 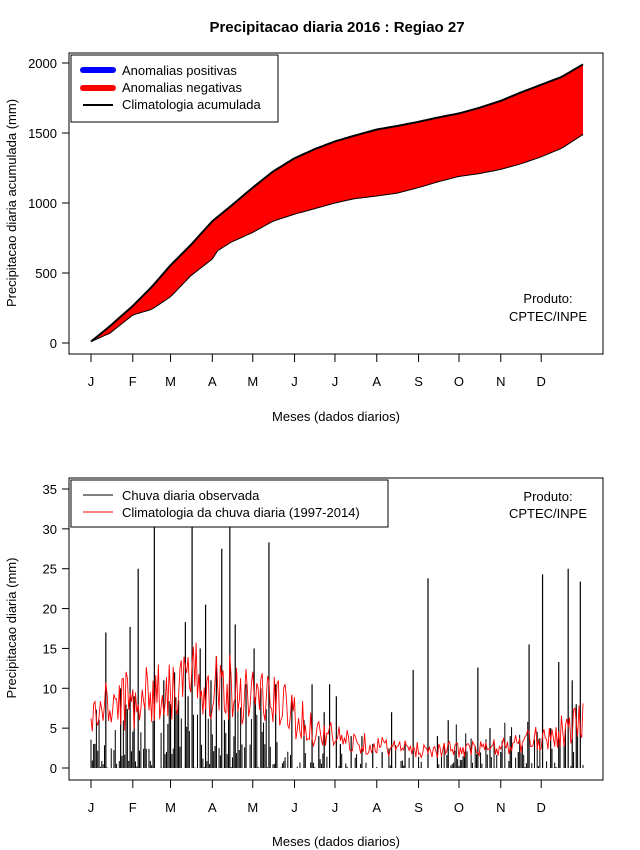 I want to click on y-tick-label: 20, so click(x=50, y=609).